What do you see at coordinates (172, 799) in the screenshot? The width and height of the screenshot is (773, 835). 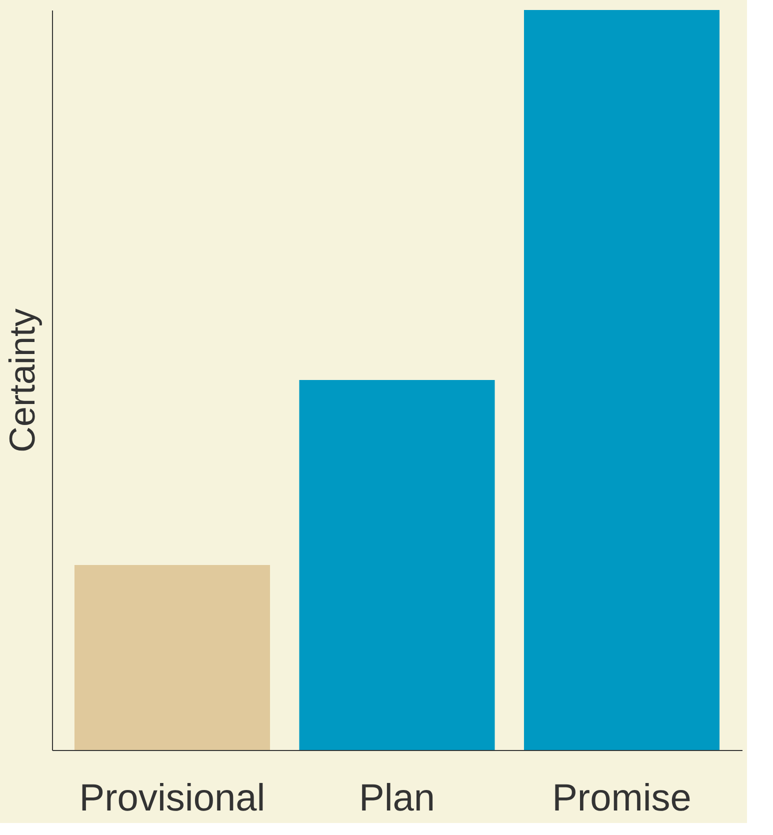 I see `x-tick-label: Provisional` at bounding box center [172, 799].